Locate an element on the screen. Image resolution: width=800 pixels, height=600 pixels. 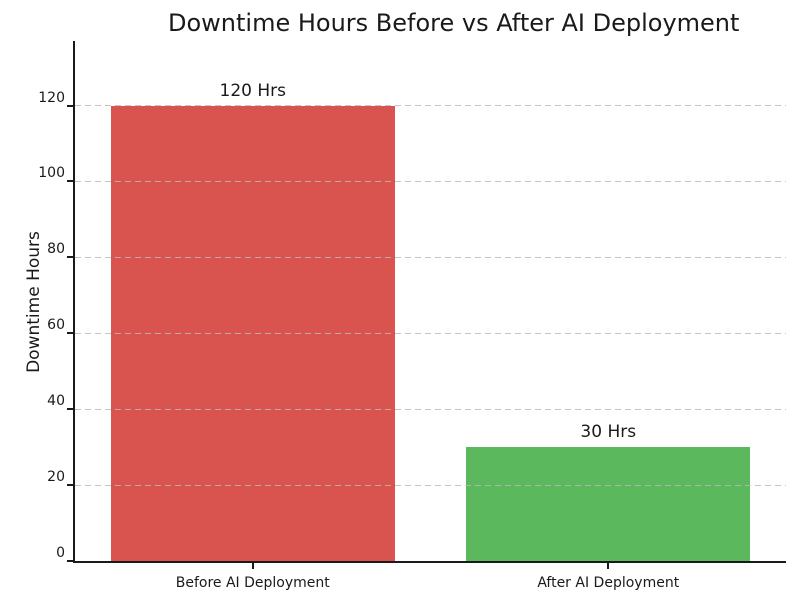
x-axis-spine is located at coordinates (430, 562).